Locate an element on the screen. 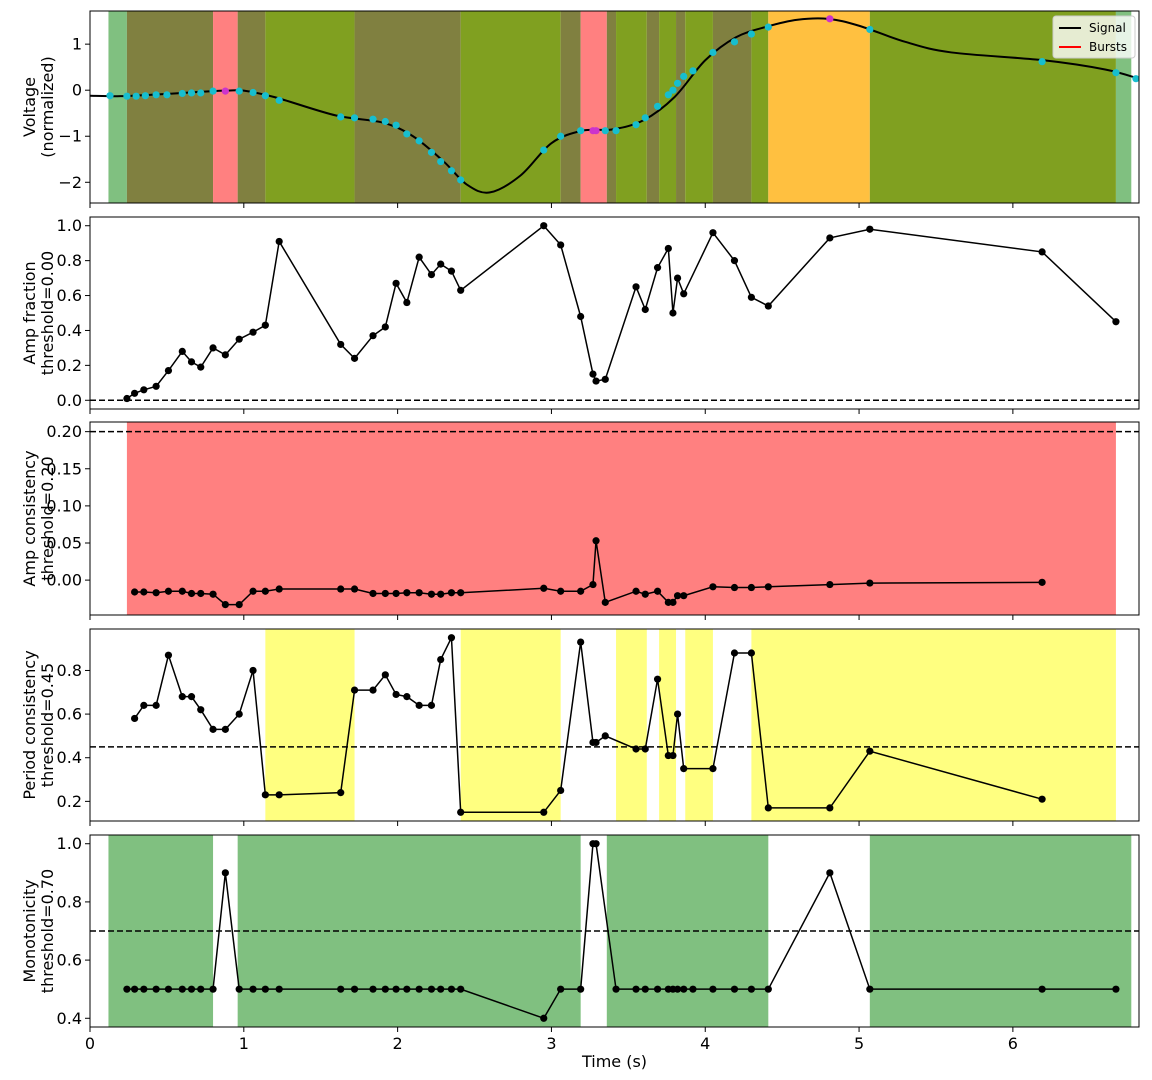 This screenshot has height=1080, width=1152. y-tick-label: 0.4 is located at coordinates (69, 330).